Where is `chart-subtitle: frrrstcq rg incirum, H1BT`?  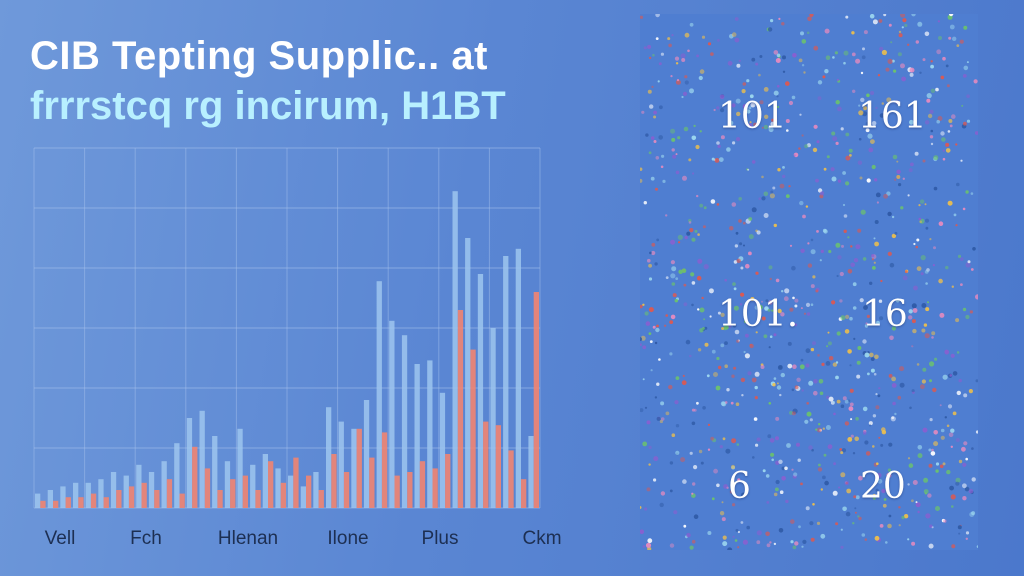 chart-subtitle: frrrstcq rg incirum, H1BT is located at coordinates (268, 106).